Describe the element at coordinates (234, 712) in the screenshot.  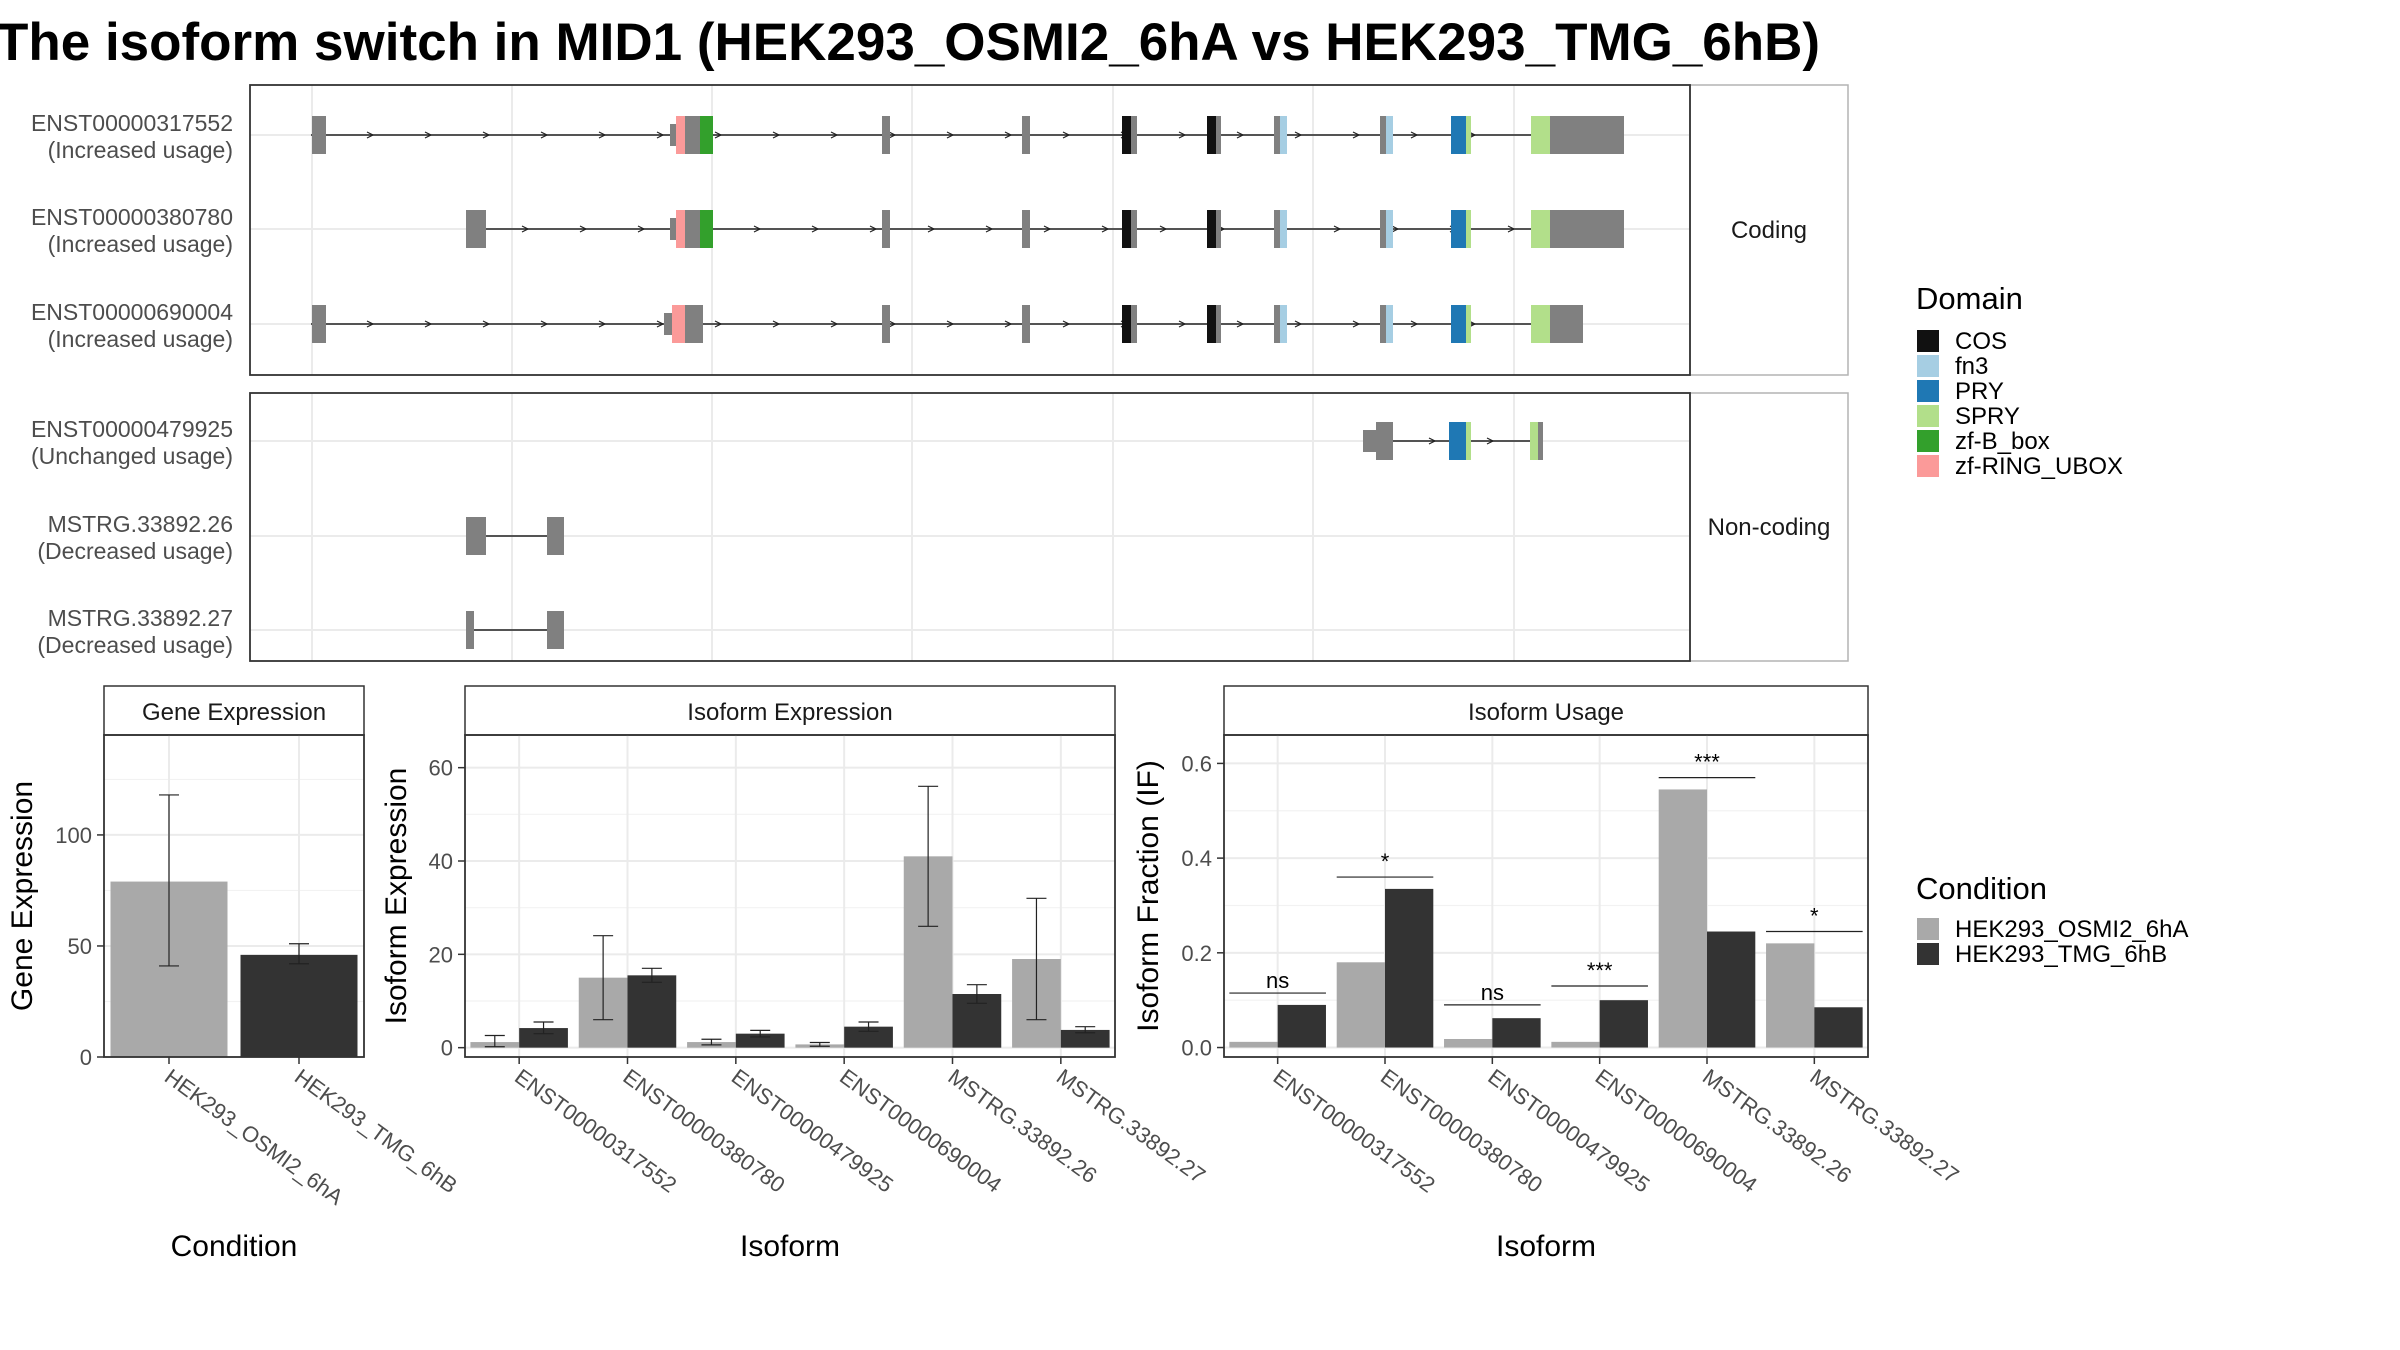
I see `facet-strip-label: Gene Expression` at that location.